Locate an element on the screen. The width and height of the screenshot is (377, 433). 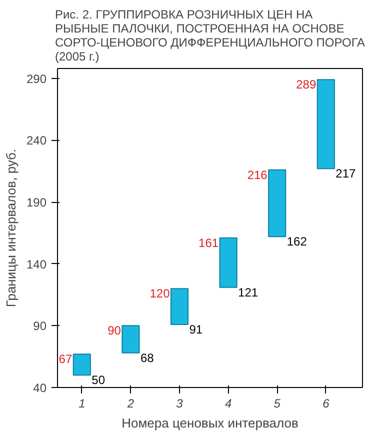
x-tick-label: 1 is located at coordinates (82, 403).